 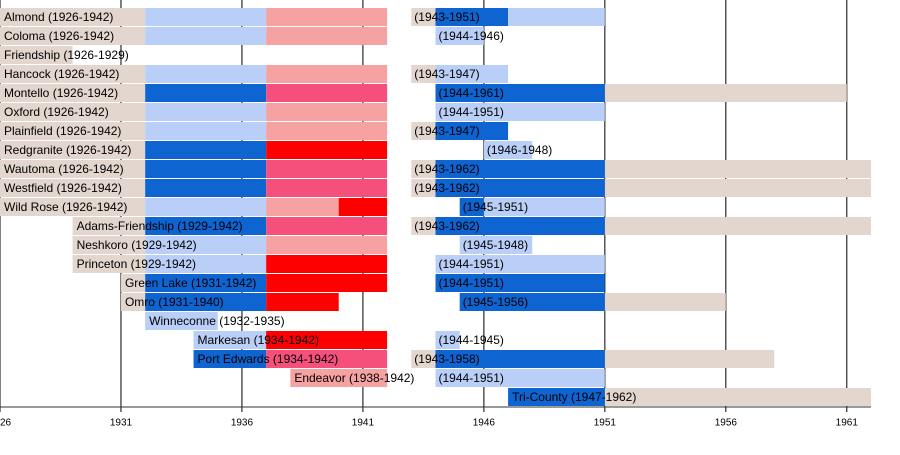 I want to click on x-tick-label: 1936, so click(x=242, y=423).